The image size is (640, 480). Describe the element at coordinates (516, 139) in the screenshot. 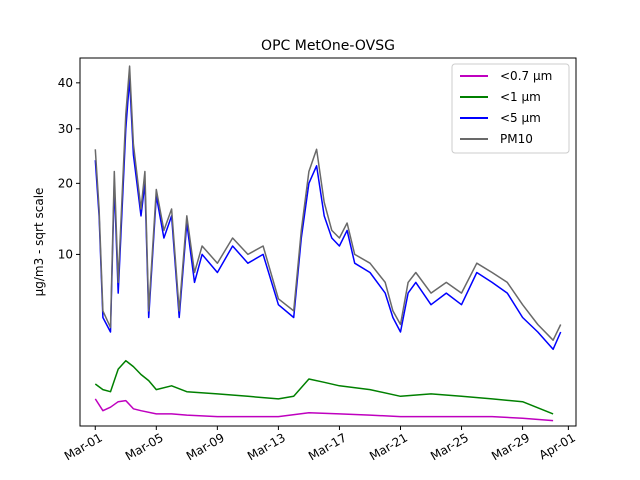

I see `legend-label-3: PM10` at that location.